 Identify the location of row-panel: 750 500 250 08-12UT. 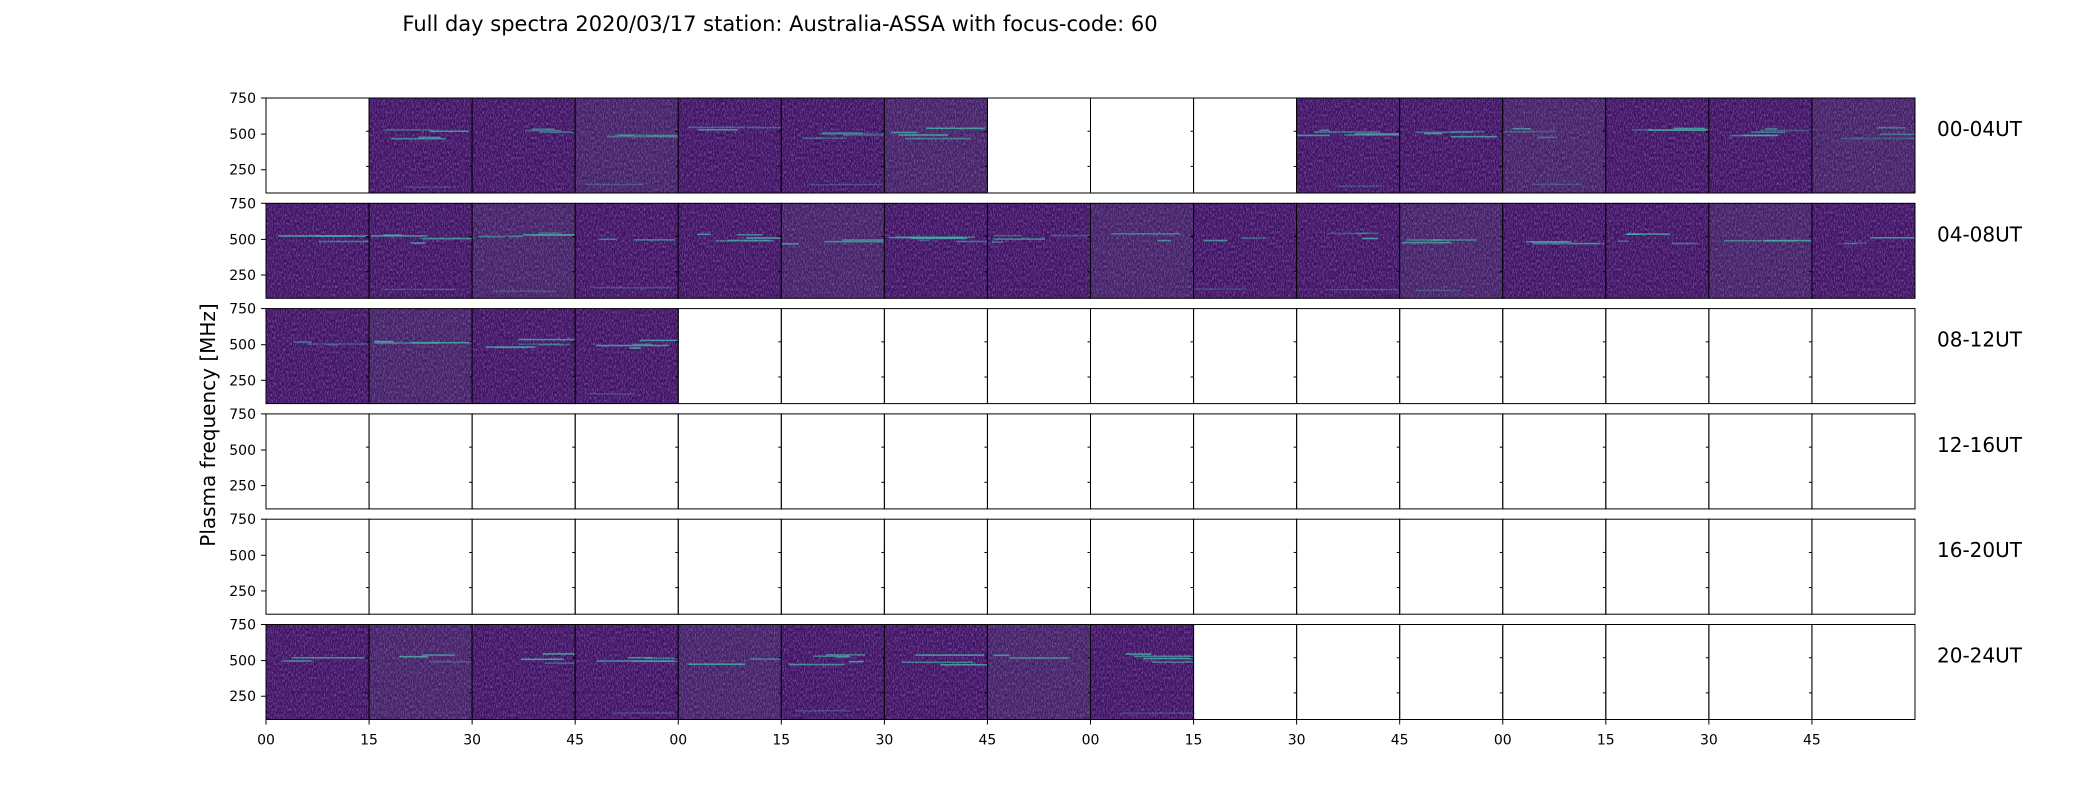
(1126, 353).